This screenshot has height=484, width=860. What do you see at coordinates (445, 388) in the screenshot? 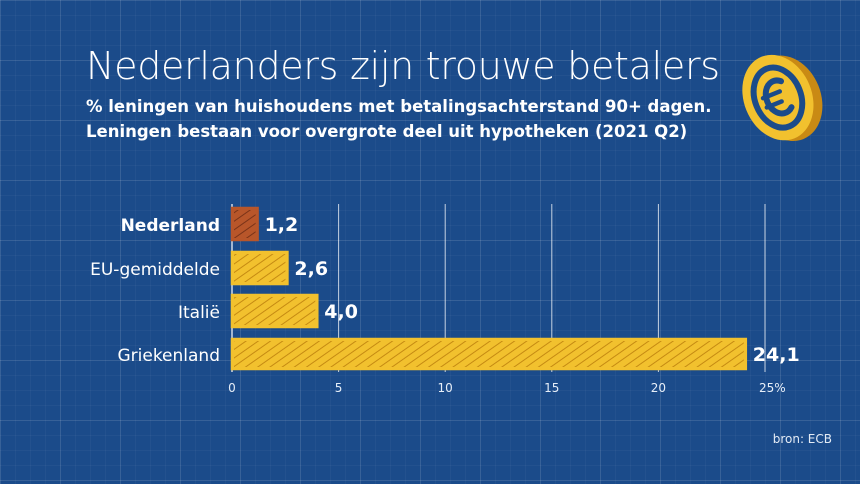
I see `x-tick-label: 10` at bounding box center [445, 388].